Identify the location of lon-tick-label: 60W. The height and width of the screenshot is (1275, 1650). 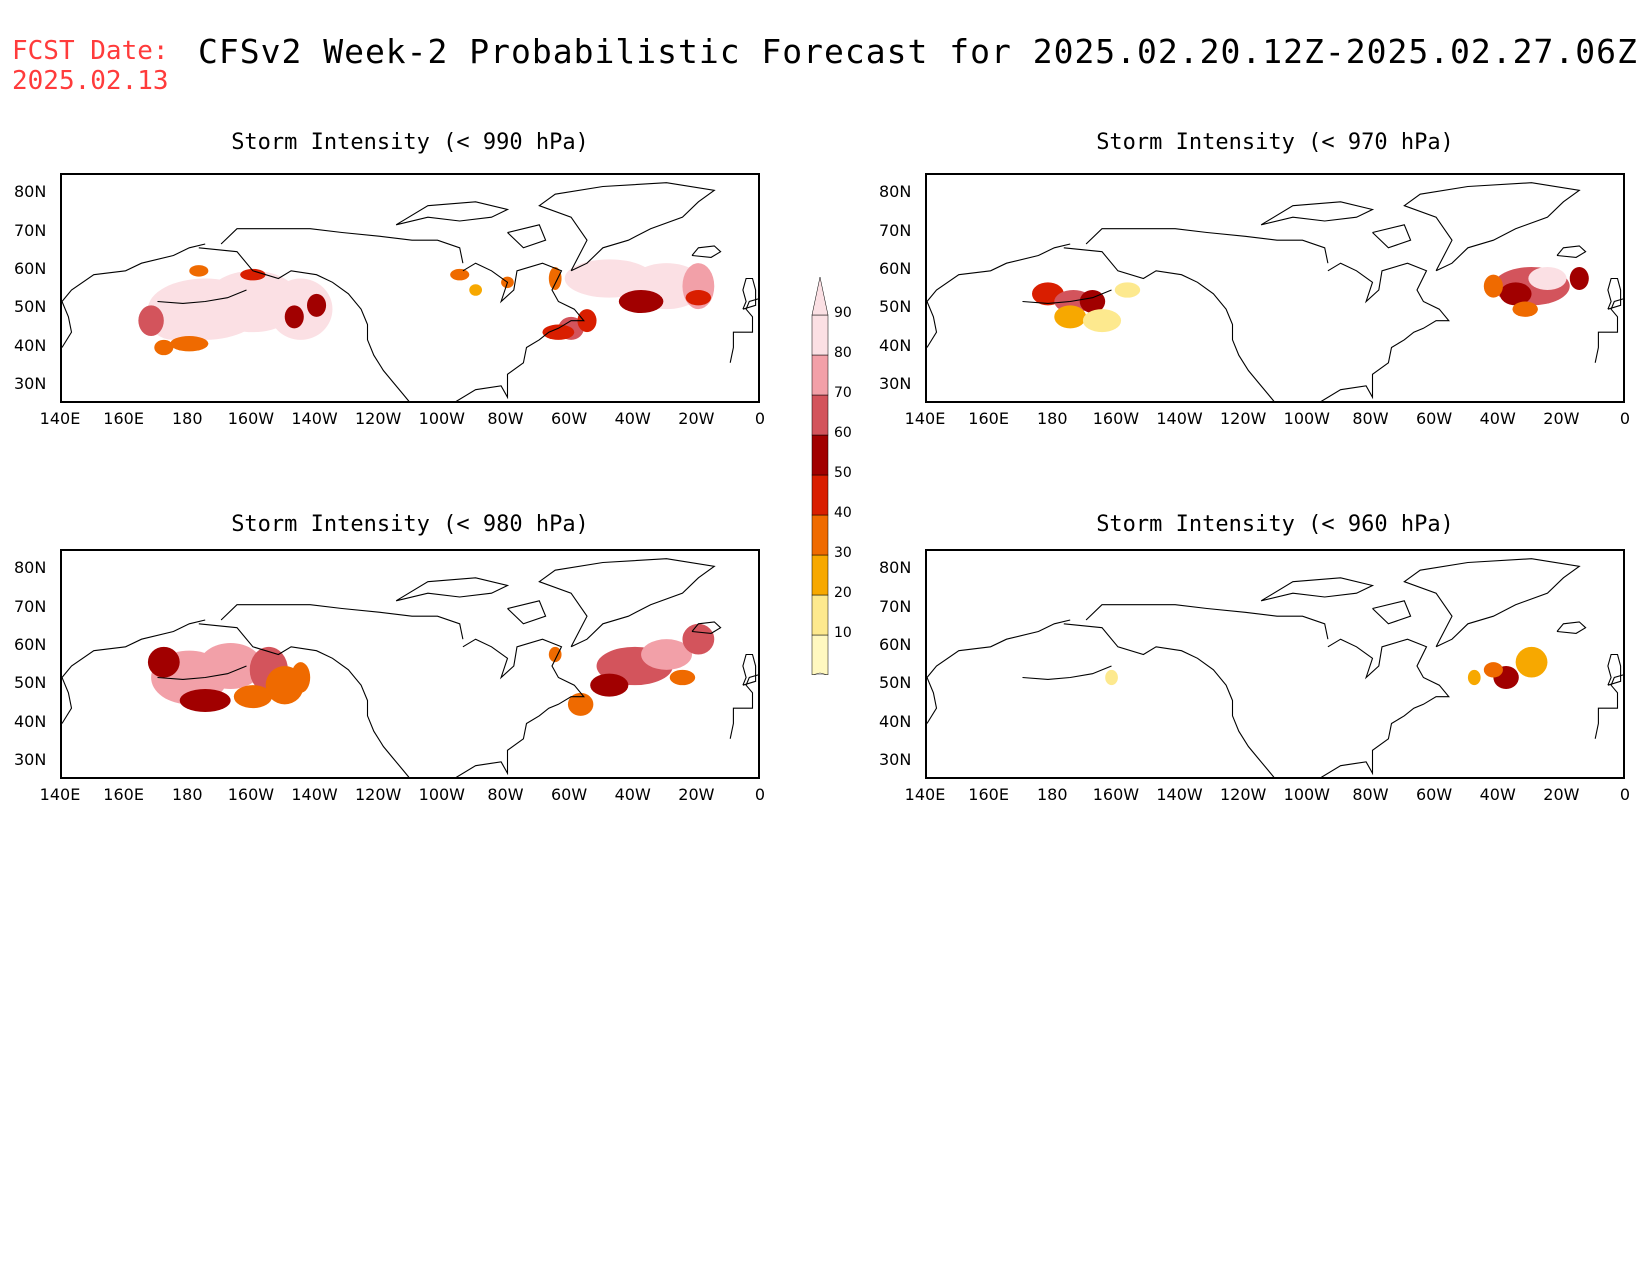
(569, 418).